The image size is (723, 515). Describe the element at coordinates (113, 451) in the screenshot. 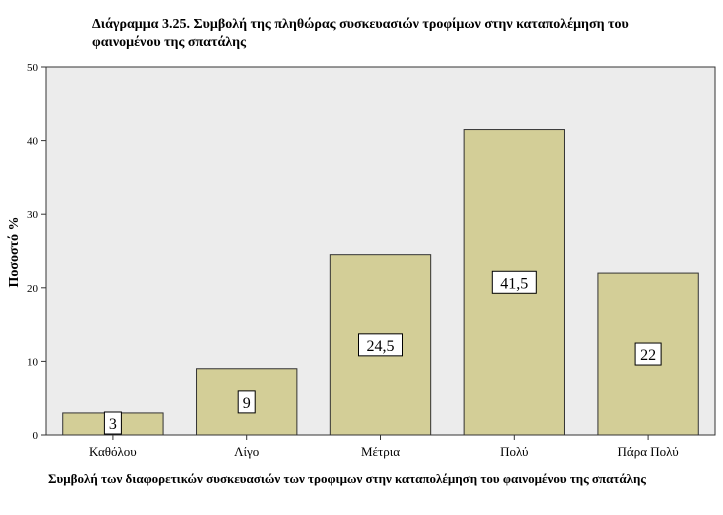

I see `x-tick-label: Καθόλου` at that location.